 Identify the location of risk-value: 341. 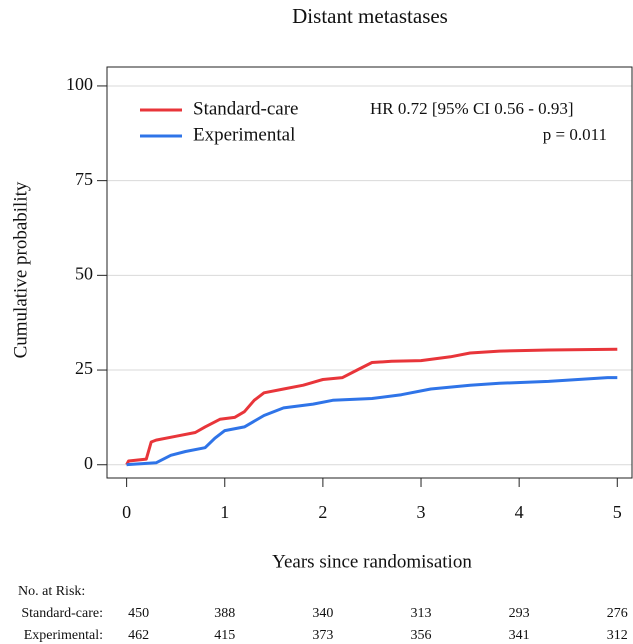
(519, 635).